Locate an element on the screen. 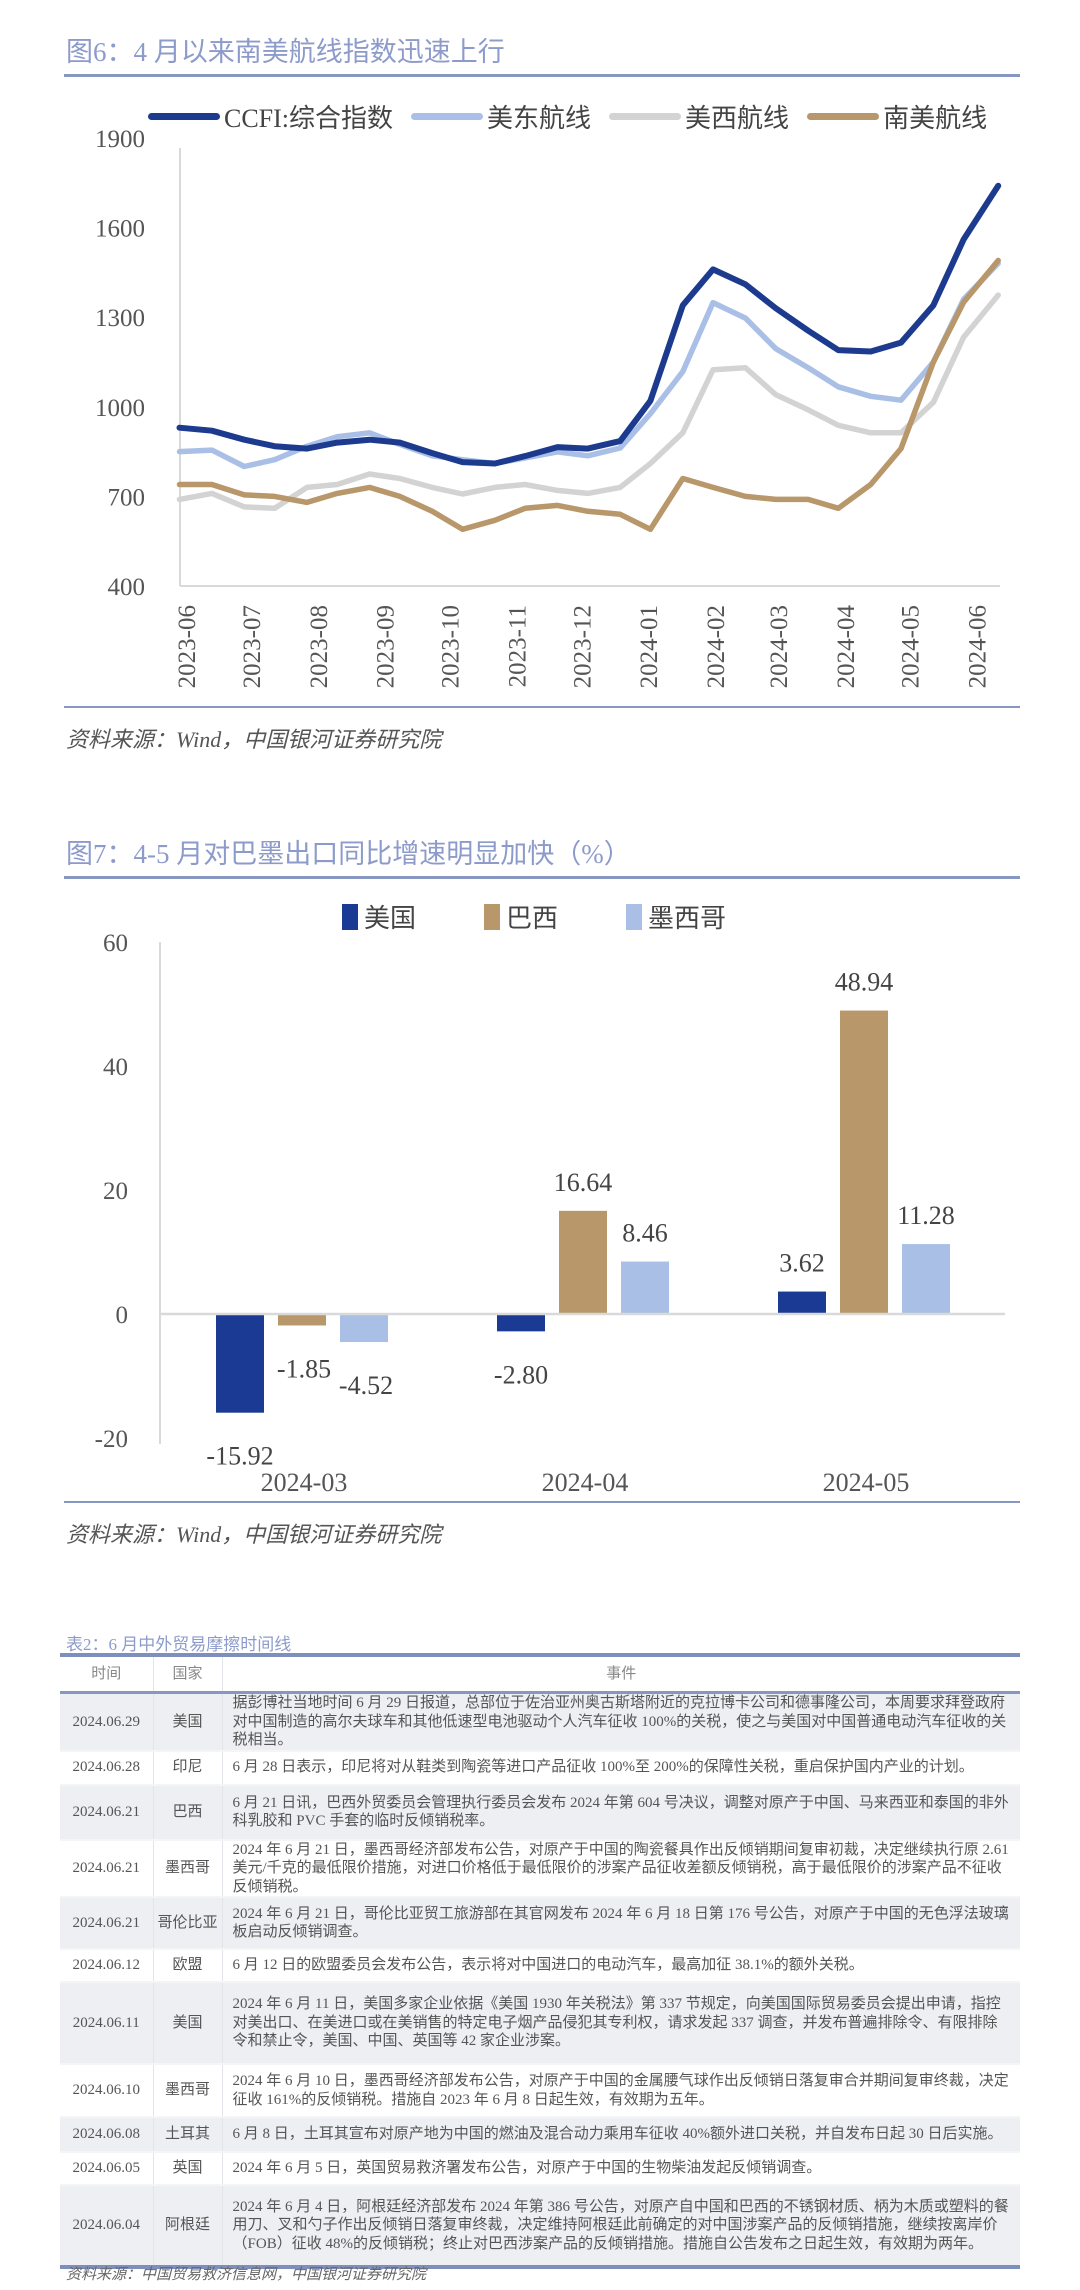 The width and height of the screenshot is (1080, 2290). x-tick-label: 2023-11 is located at coordinates (517, 646).